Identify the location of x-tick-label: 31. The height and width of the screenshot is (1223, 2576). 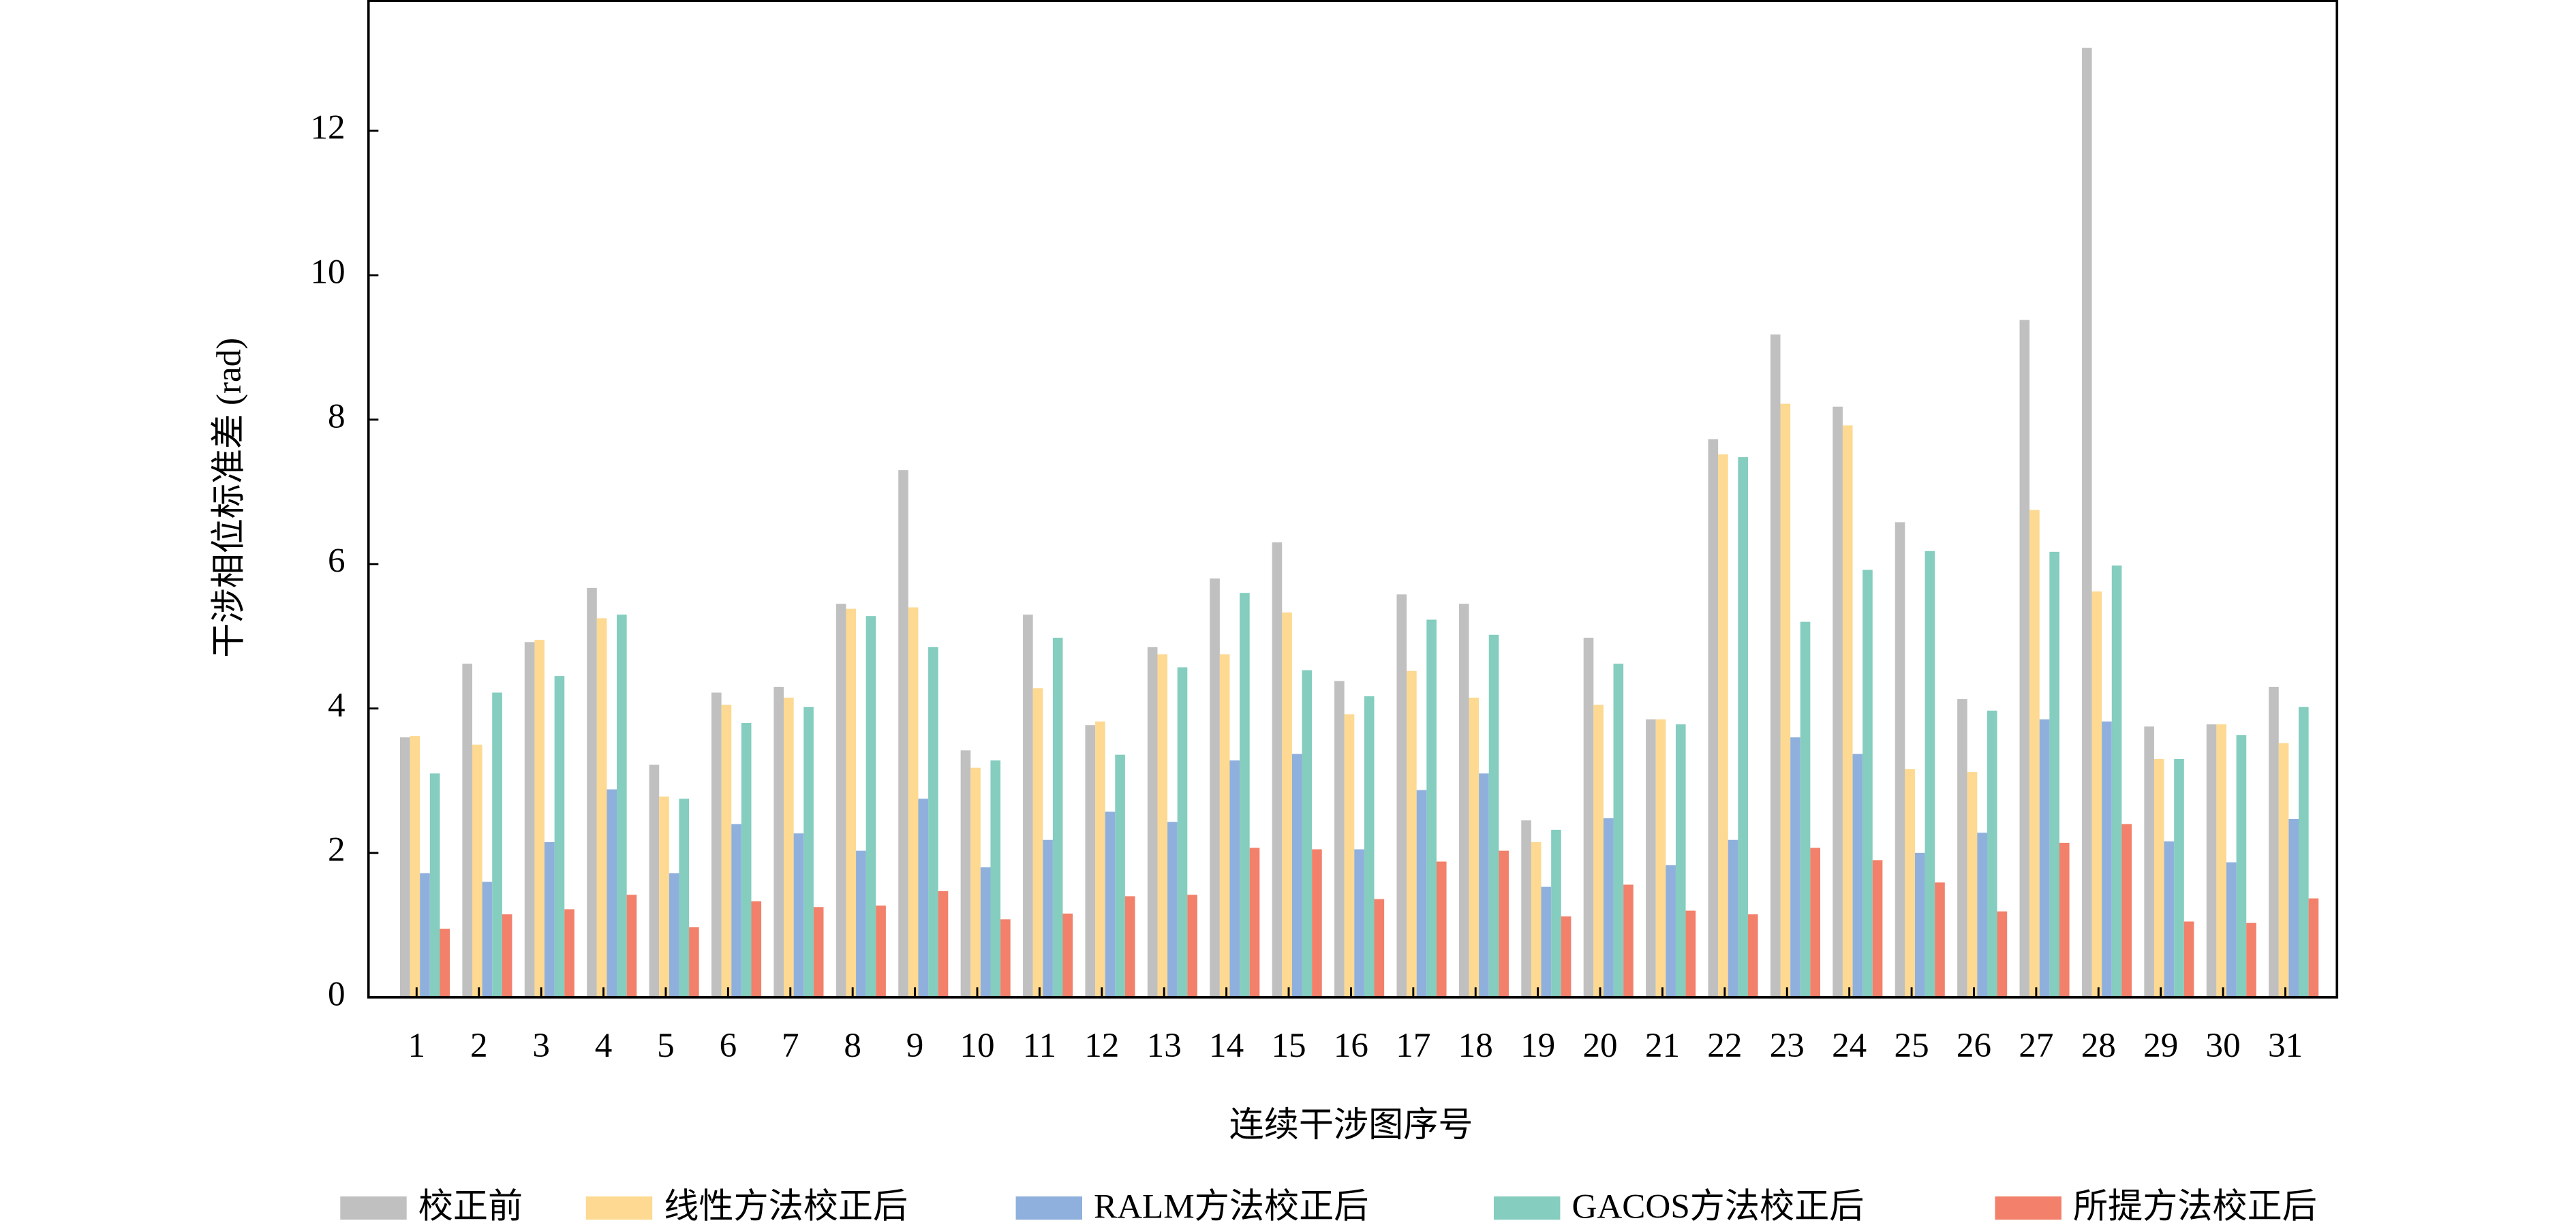
(2285, 1045).